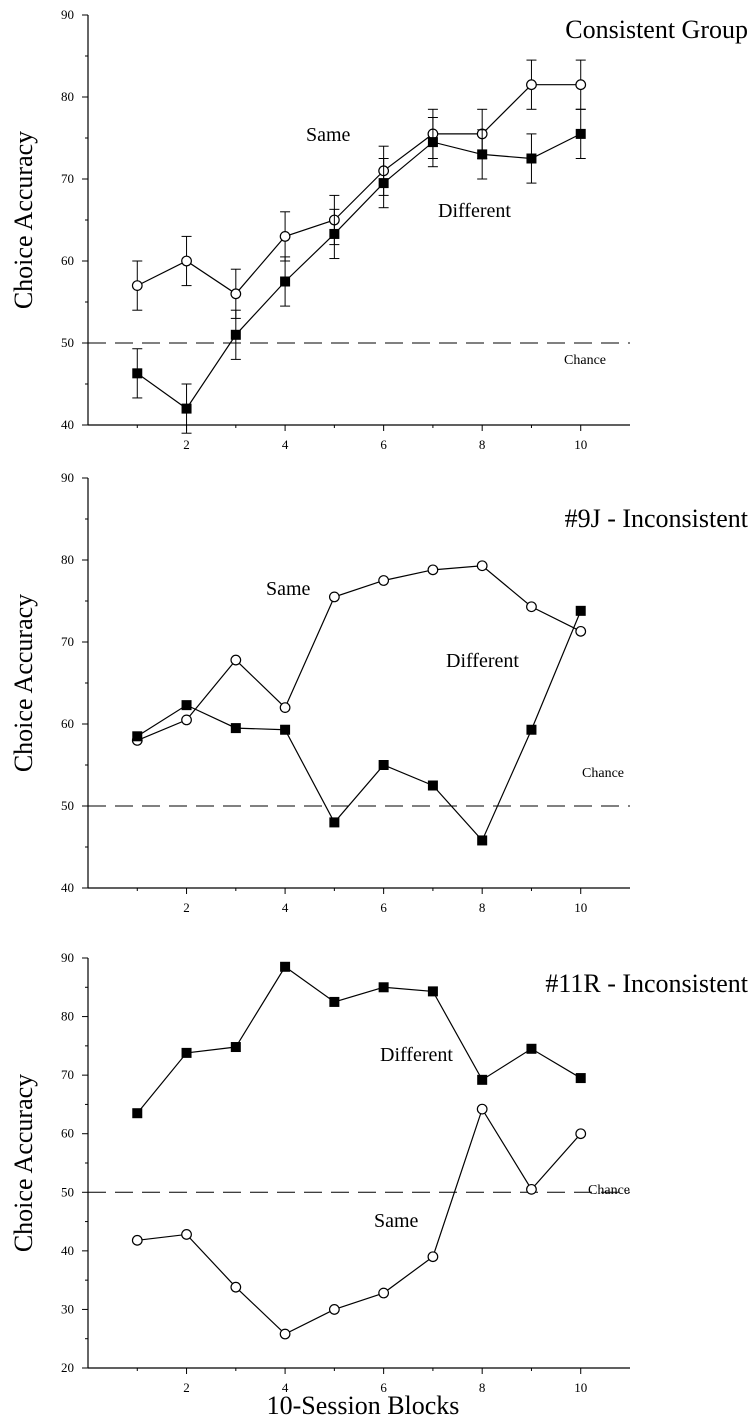 This screenshot has height=1424, width=751. Describe the element at coordinates (67, 1367) in the screenshot. I see `y-tick-label: 20` at that location.